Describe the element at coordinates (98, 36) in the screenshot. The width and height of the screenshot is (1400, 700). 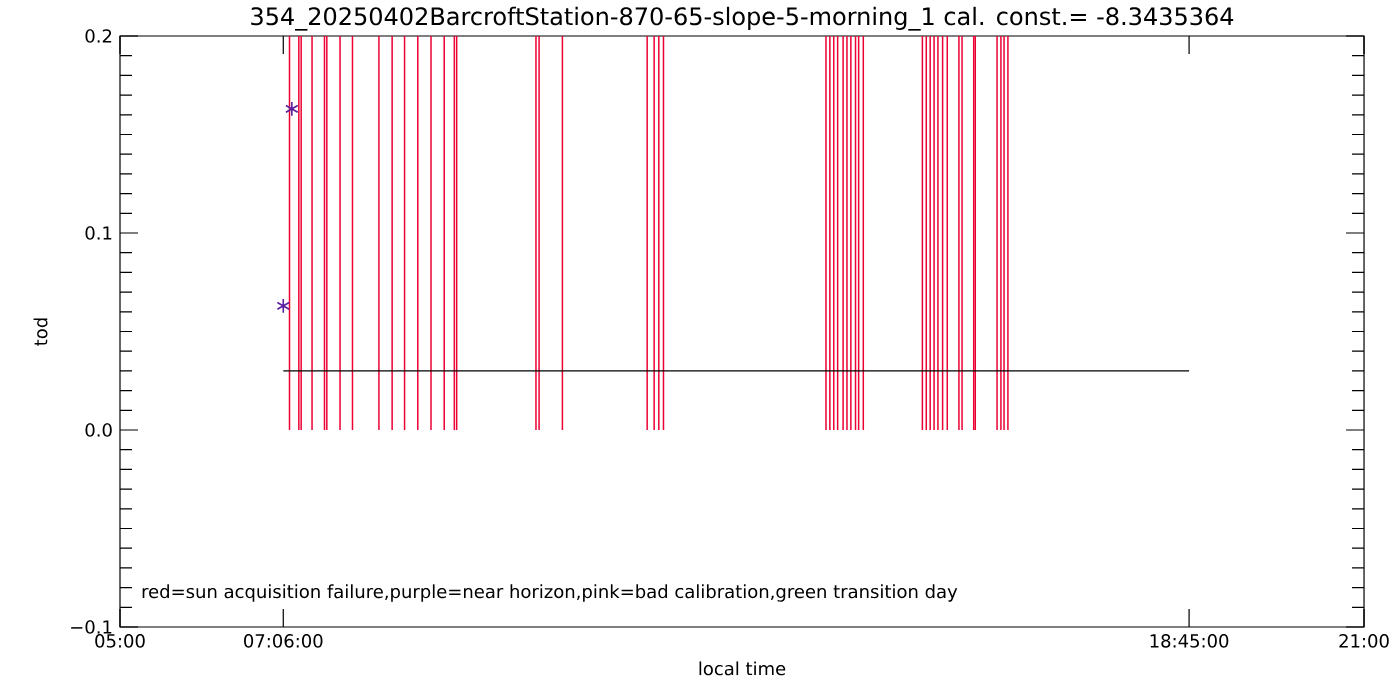
I see `y-tick-label: 0.2` at that location.